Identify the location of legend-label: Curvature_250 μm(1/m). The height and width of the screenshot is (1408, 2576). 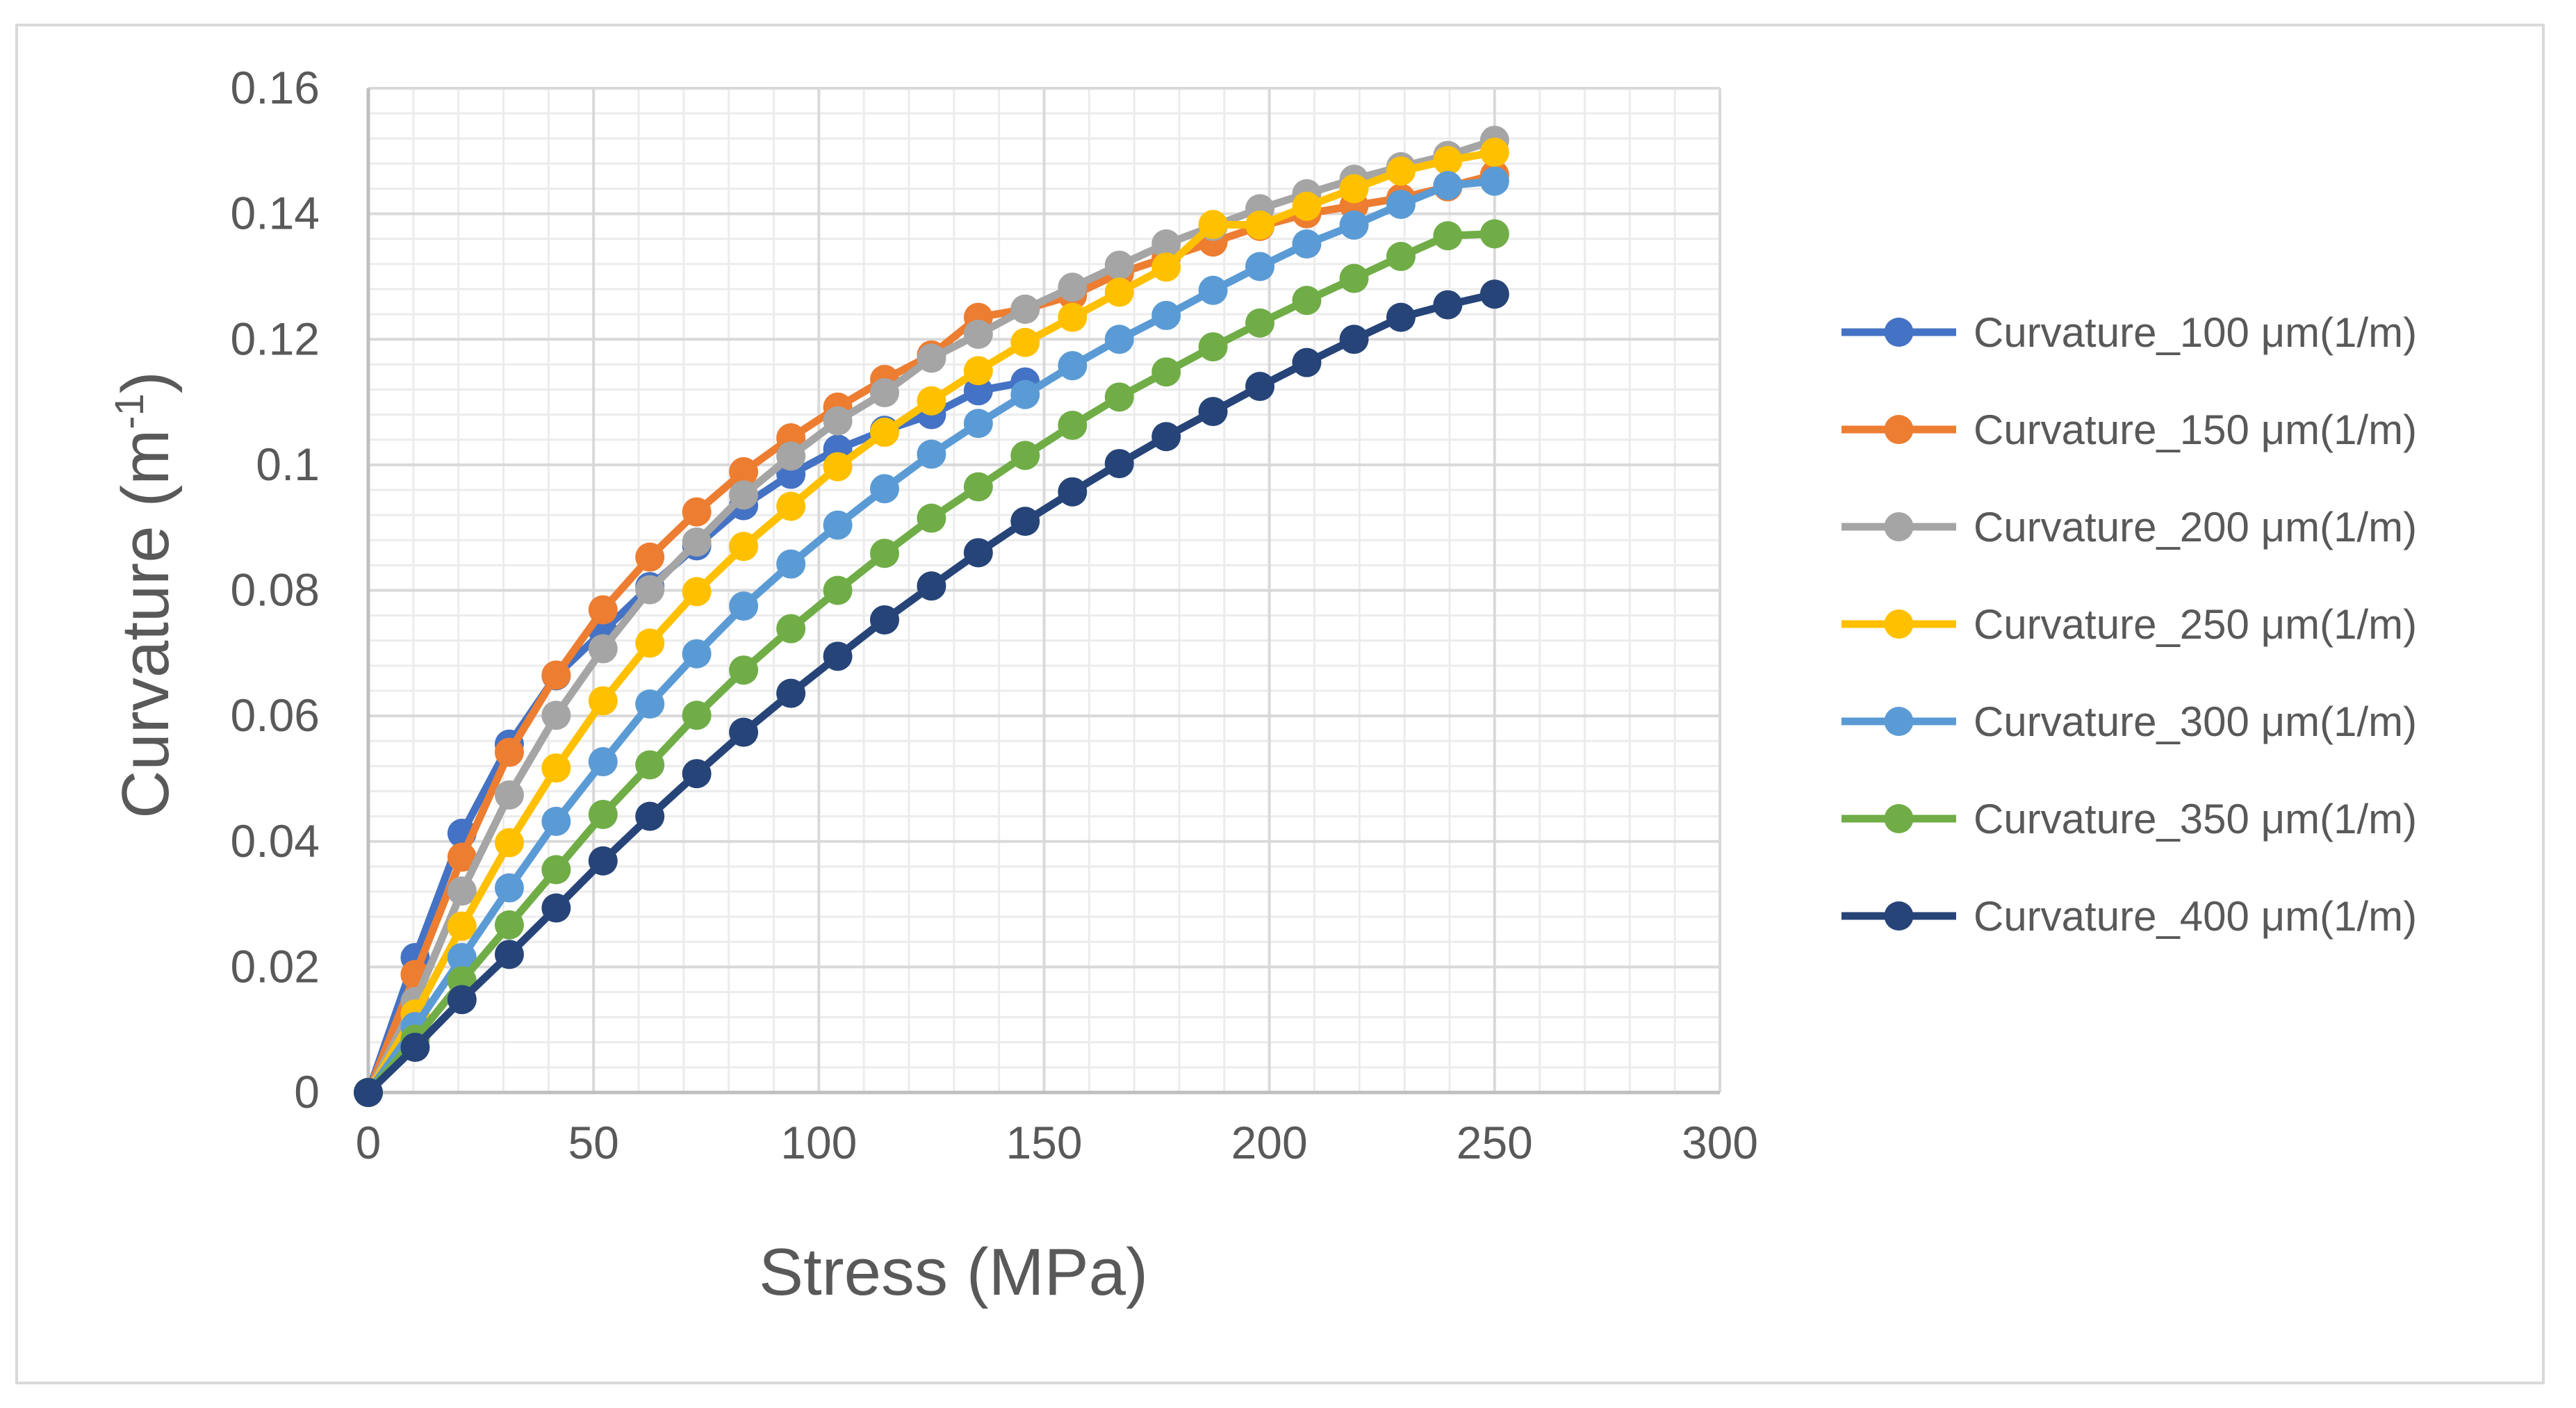
(2195, 624).